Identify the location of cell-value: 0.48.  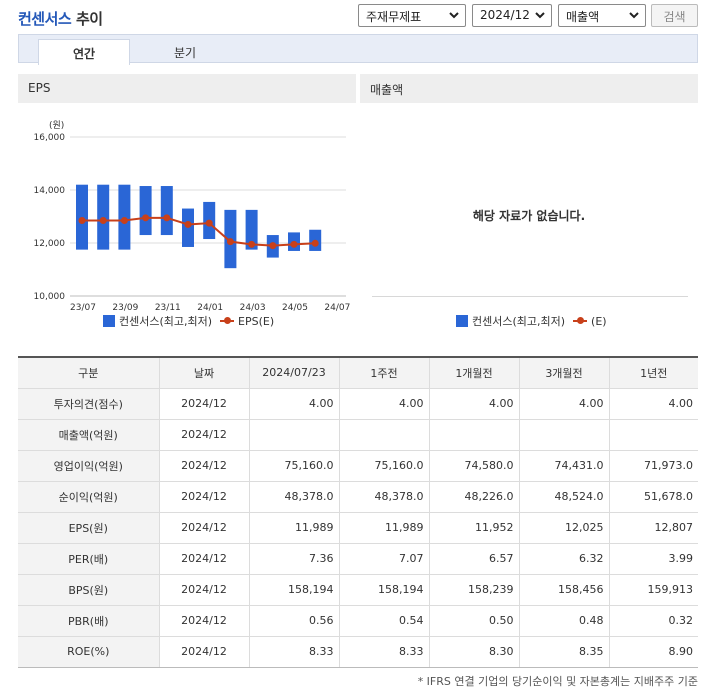
(563, 621).